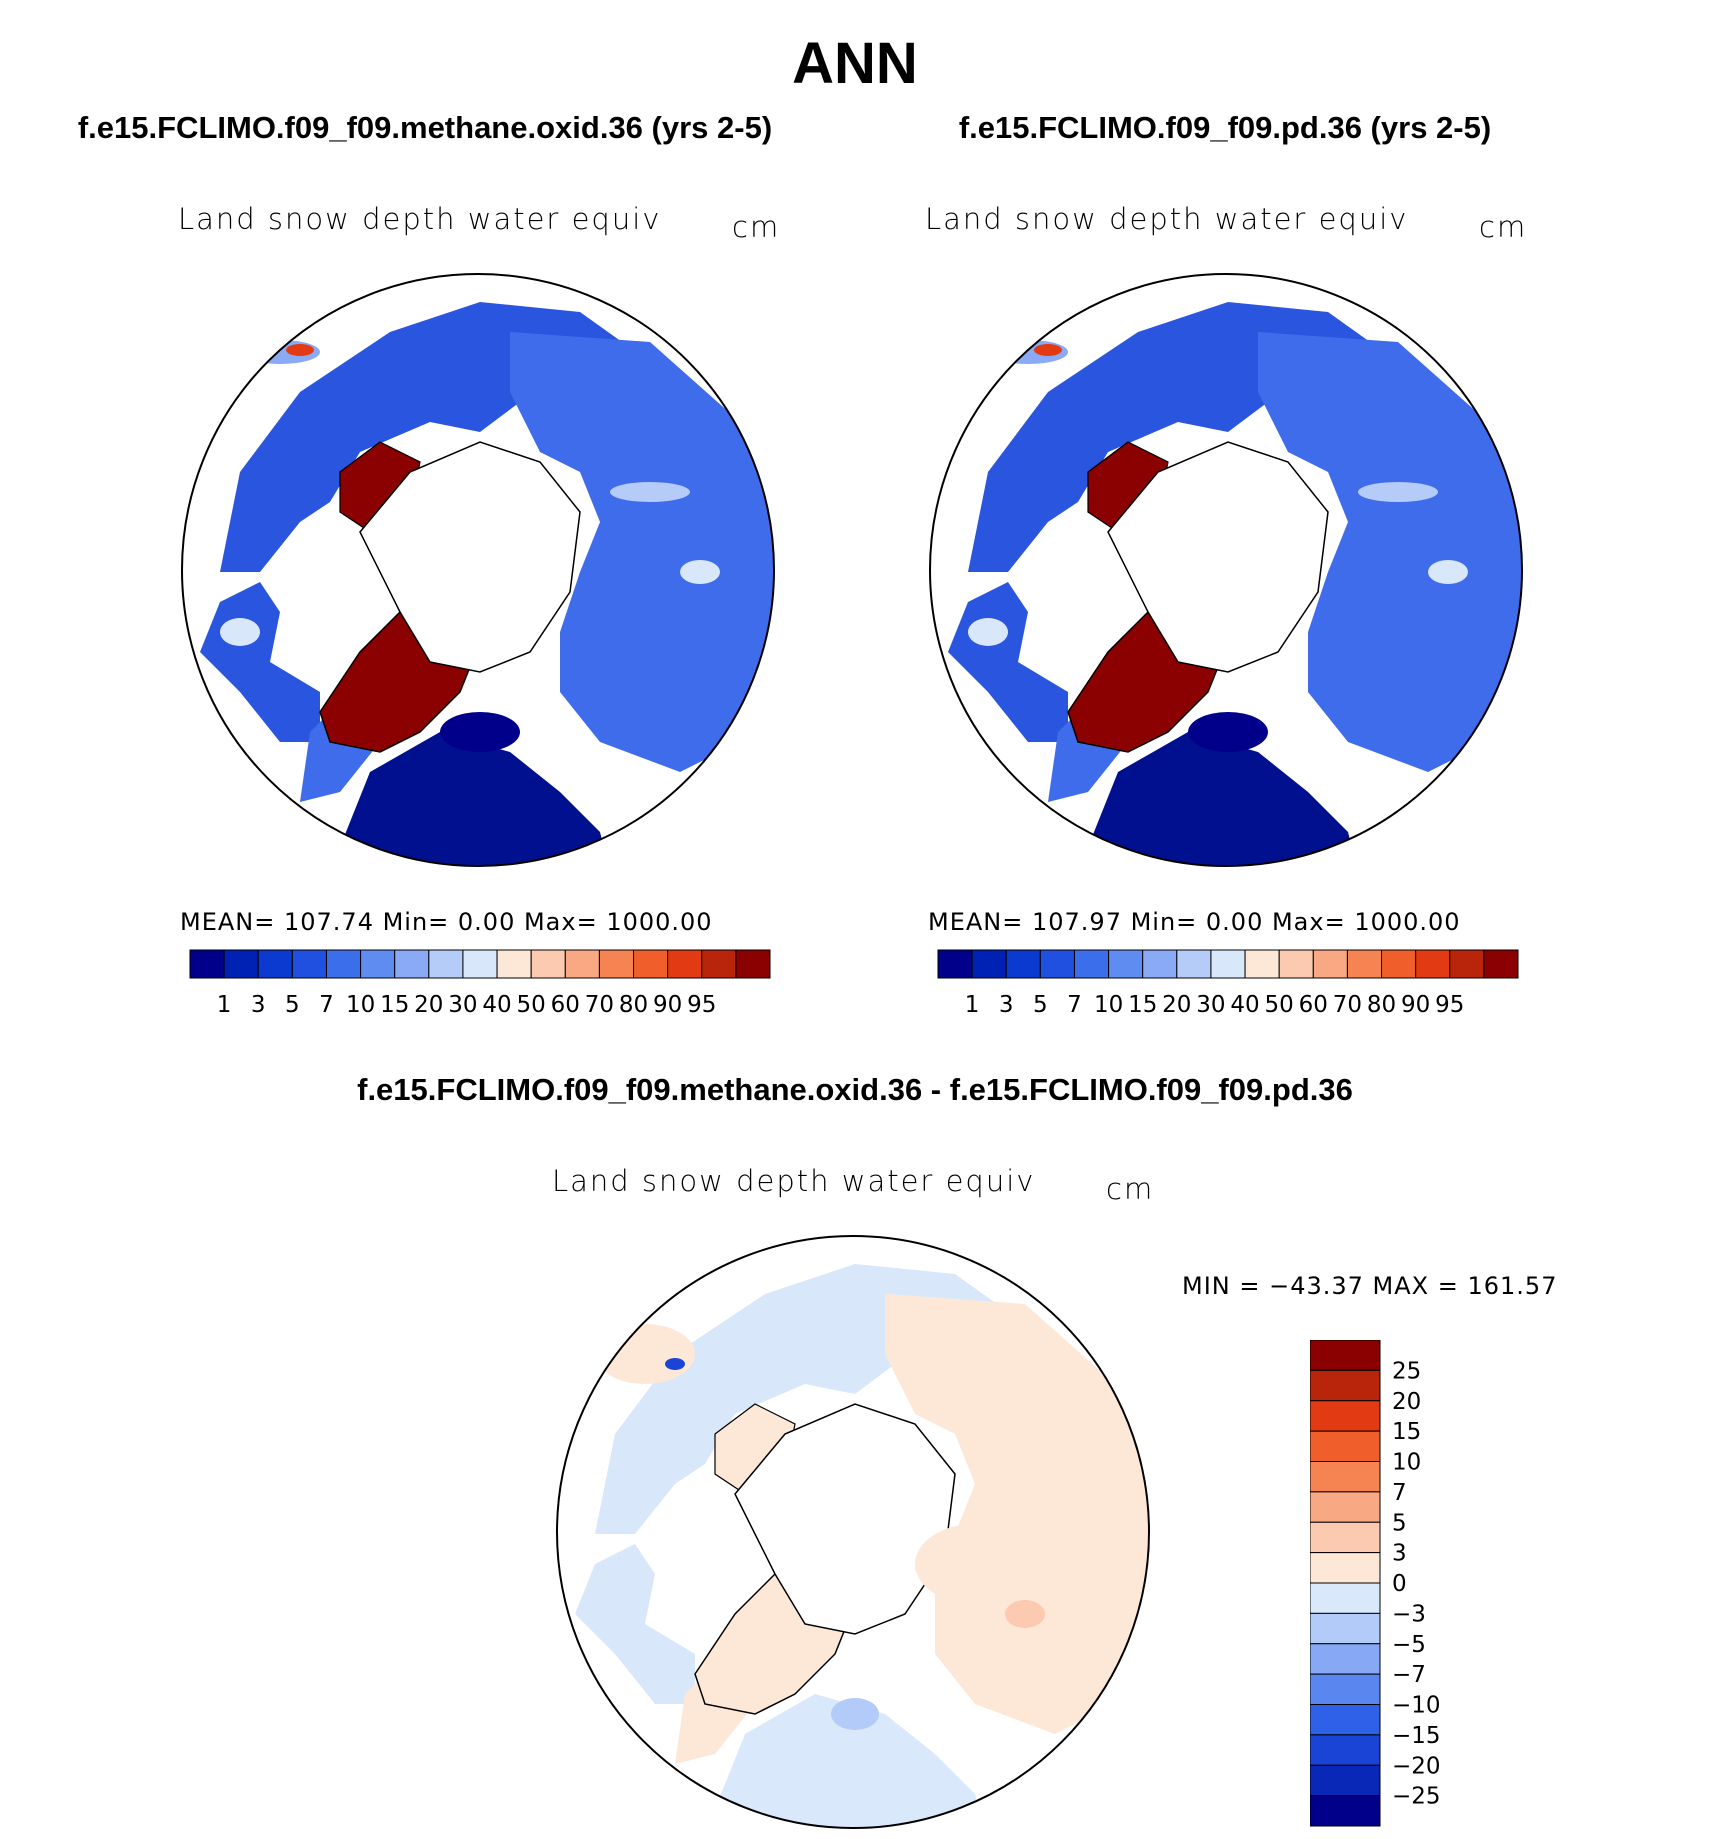 The image size is (1710, 1839). I want to click on colorbar-tick-label: −25, so click(1416, 1797).